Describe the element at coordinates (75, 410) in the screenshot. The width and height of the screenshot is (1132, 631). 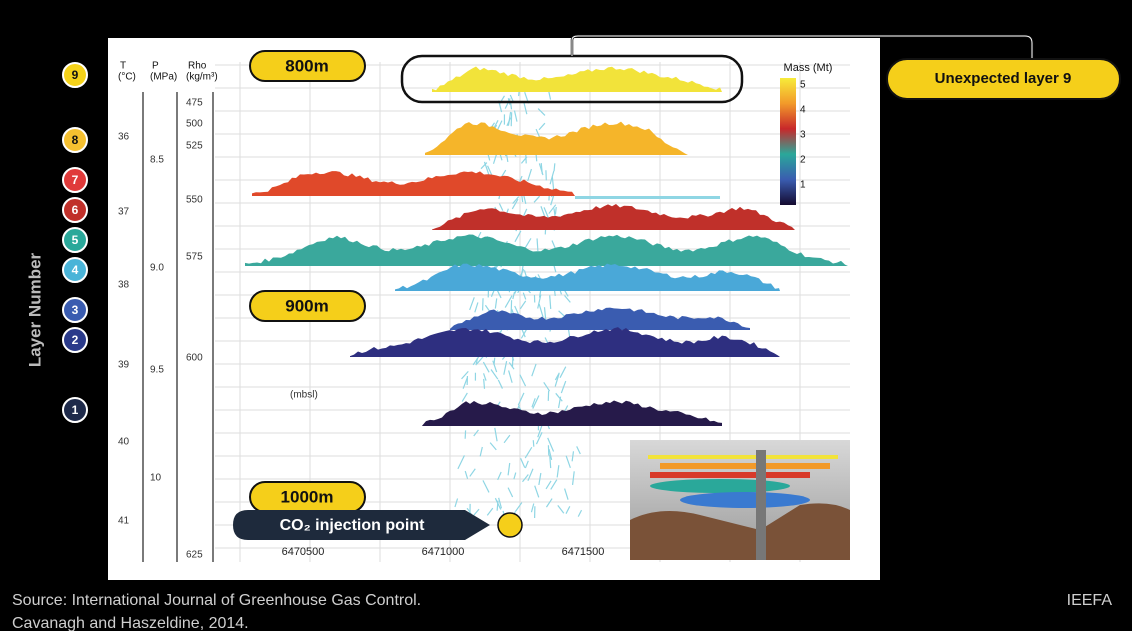
I see `layer-number: 1` at that location.